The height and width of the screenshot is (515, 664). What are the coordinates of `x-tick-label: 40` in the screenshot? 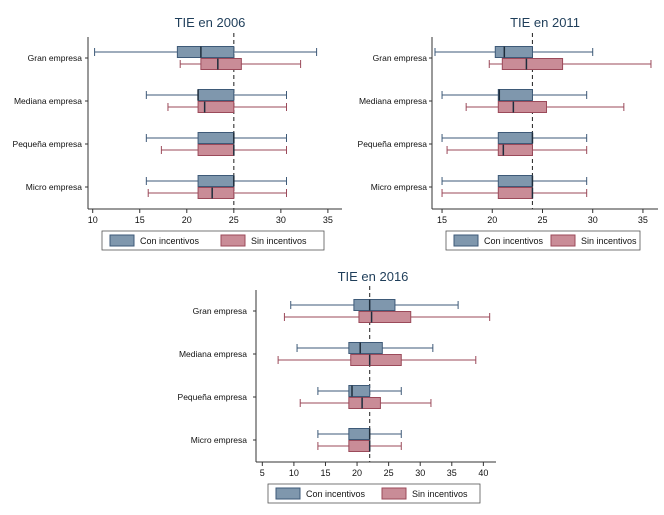 It's located at (483, 473).